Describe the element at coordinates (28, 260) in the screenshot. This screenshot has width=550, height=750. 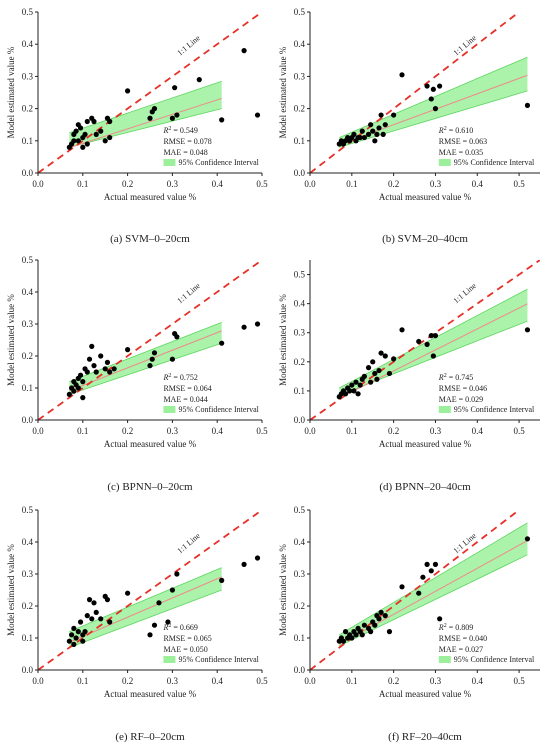
I see `y-tick-label: 0.5` at that location.